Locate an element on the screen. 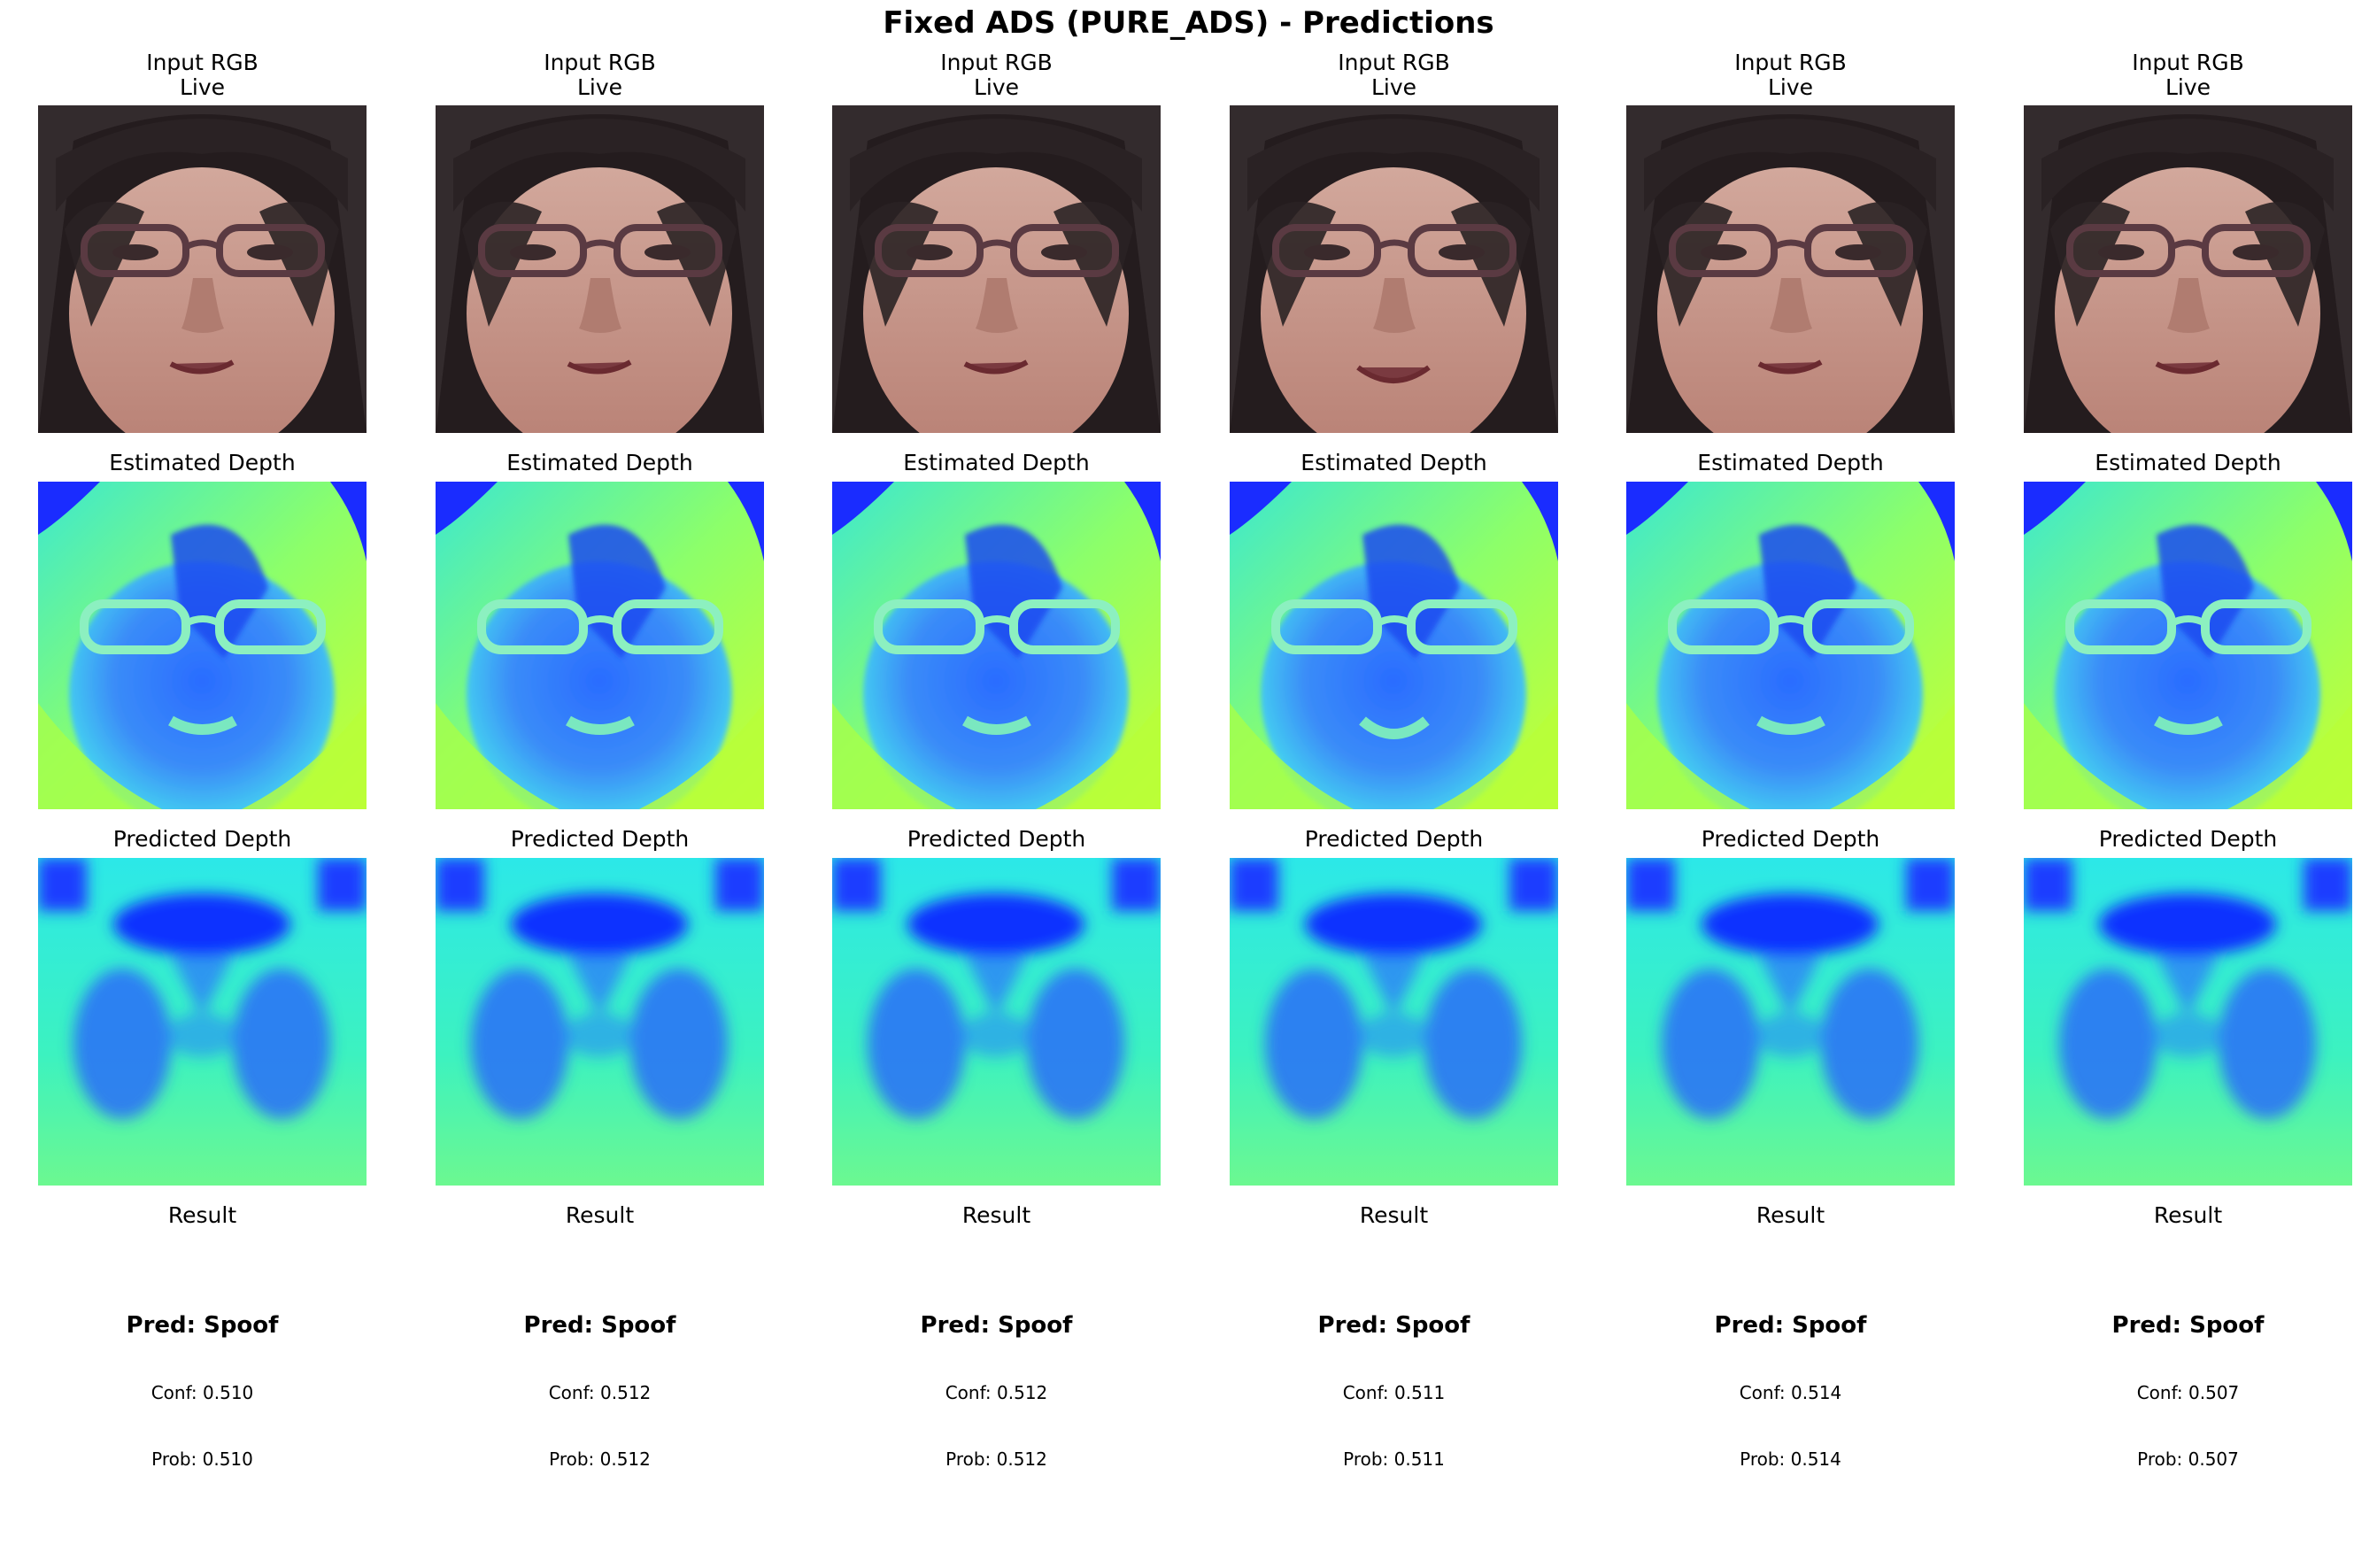  confidence-value: Conf: 0.514 is located at coordinates (1790, 1392).